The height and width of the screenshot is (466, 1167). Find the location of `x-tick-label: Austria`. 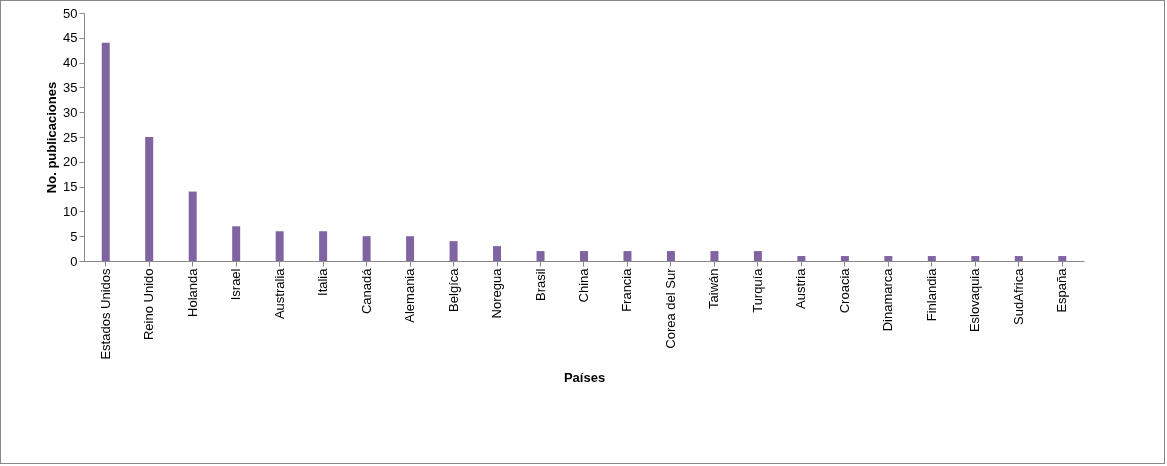

x-tick-label: Austria is located at coordinates (801, 288).